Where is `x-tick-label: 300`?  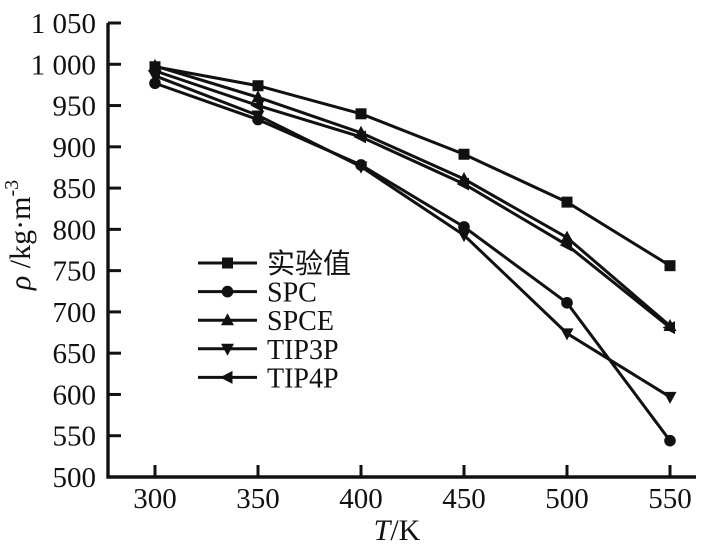 x-tick-label: 300 is located at coordinates (155, 499).